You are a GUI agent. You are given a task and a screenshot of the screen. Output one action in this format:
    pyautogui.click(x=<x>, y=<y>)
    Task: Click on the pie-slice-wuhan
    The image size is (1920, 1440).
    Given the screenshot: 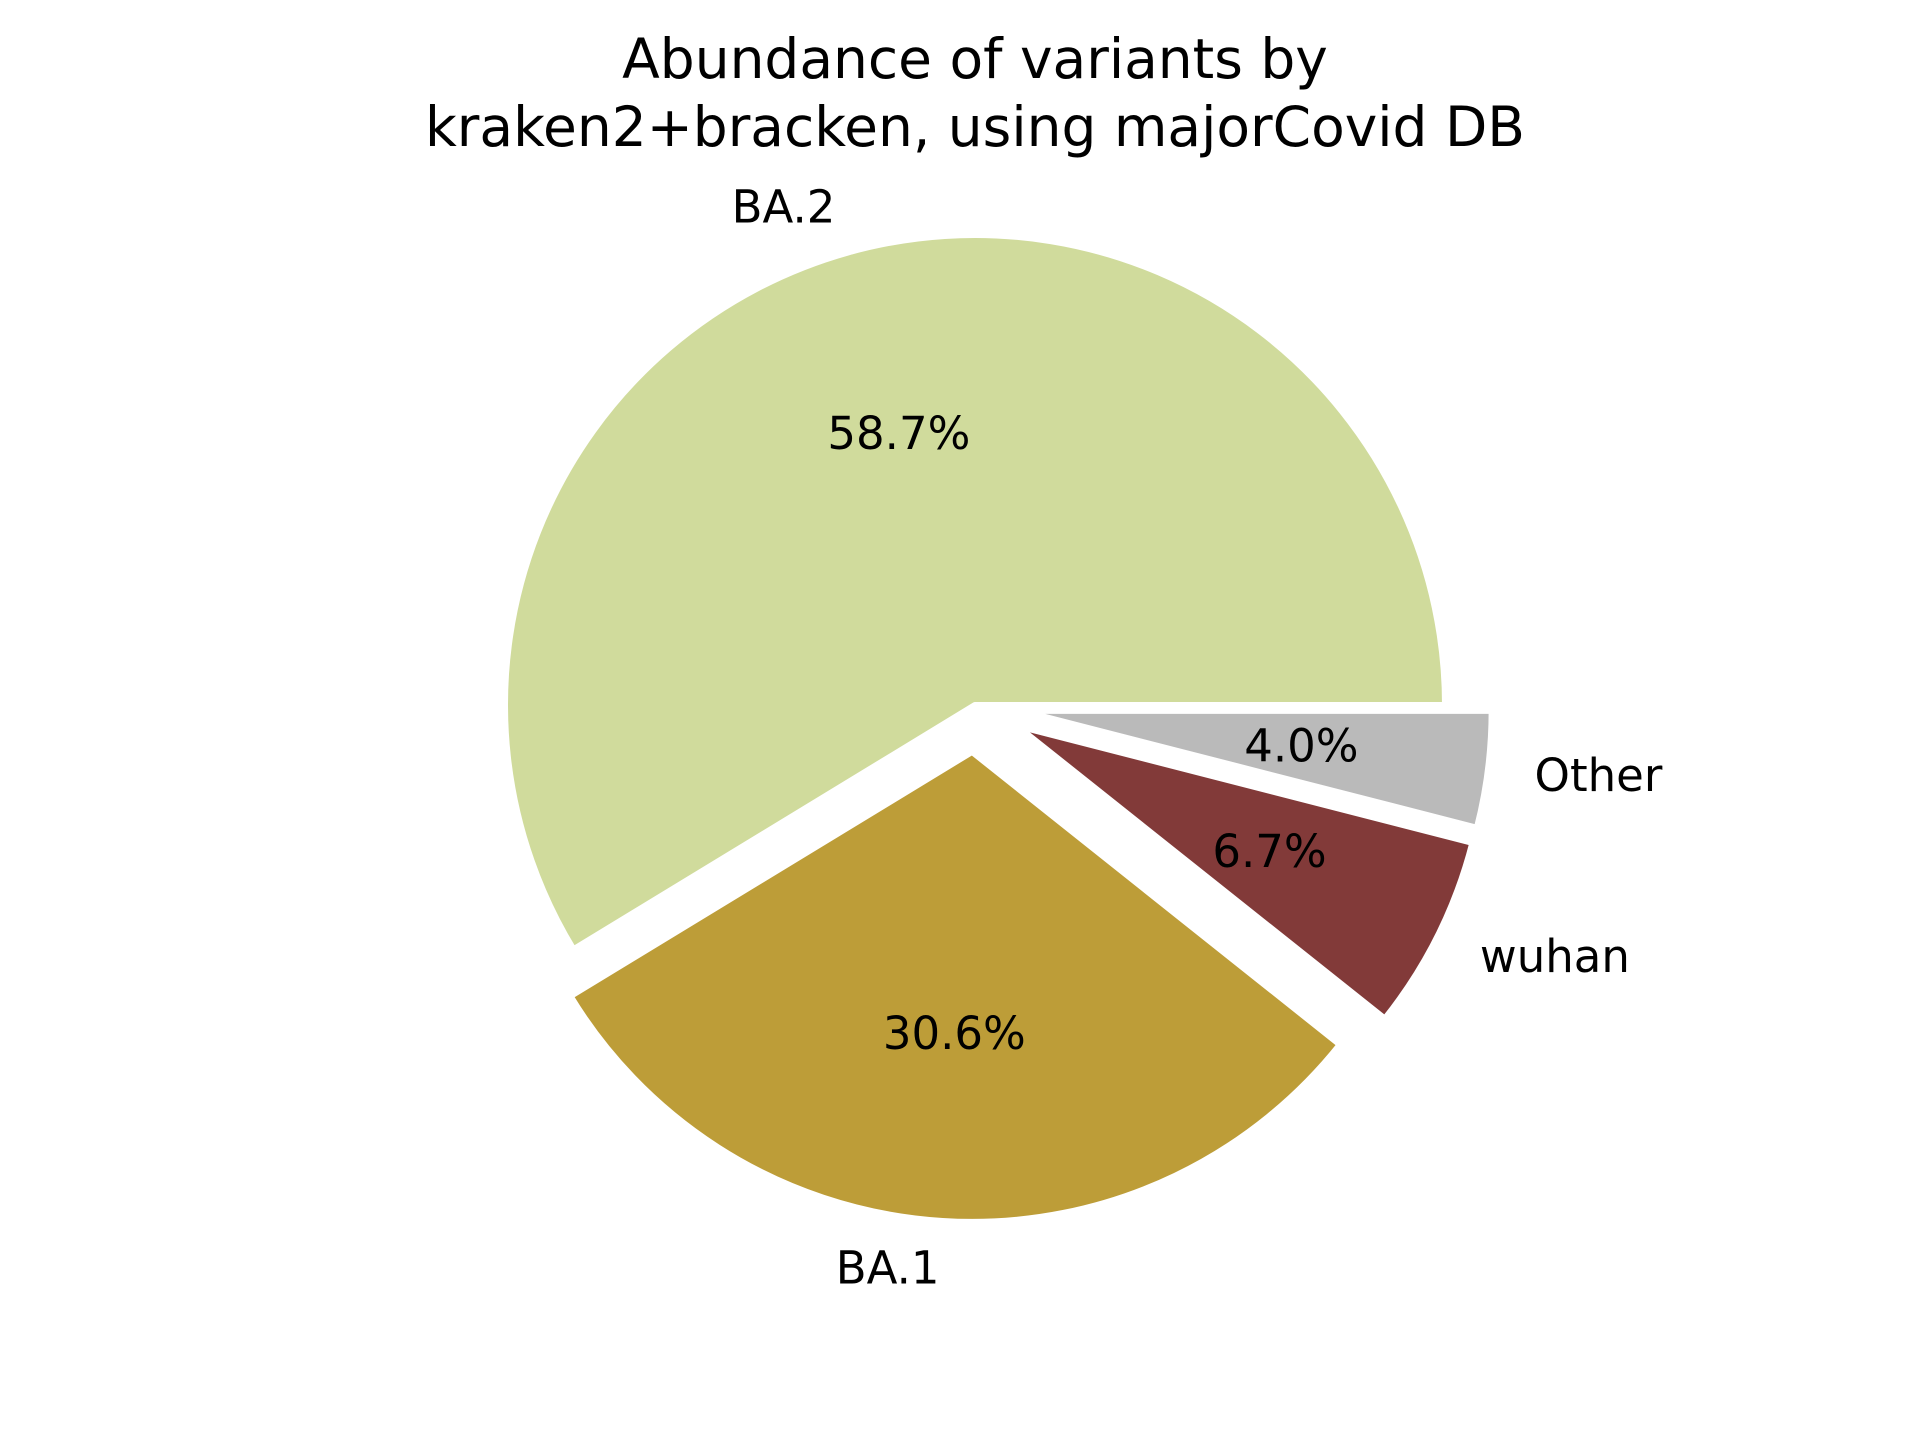 What is the action you would take?
    pyautogui.click(x=1245, y=872)
    